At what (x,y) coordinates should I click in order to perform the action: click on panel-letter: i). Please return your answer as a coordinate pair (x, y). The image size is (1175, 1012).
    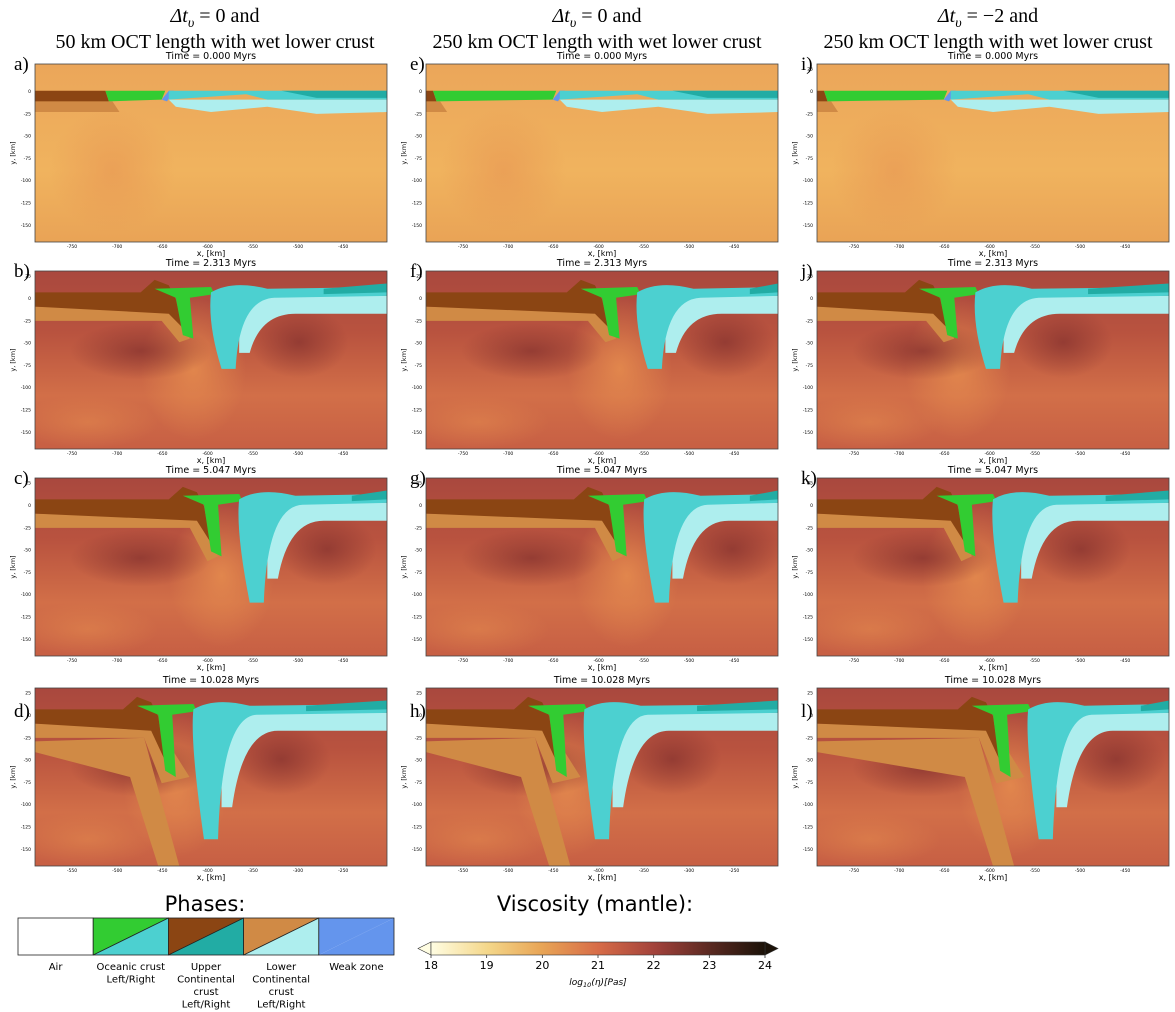
    Looking at the image, I should click on (807, 64).